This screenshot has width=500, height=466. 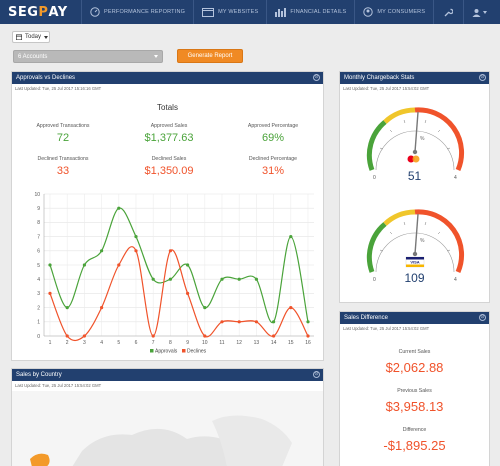 What do you see at coordinates (63, 166) in the screenshot?
I see `declined-transactions-stat: Declined Transactions 33` at bounding box center [63, 166].